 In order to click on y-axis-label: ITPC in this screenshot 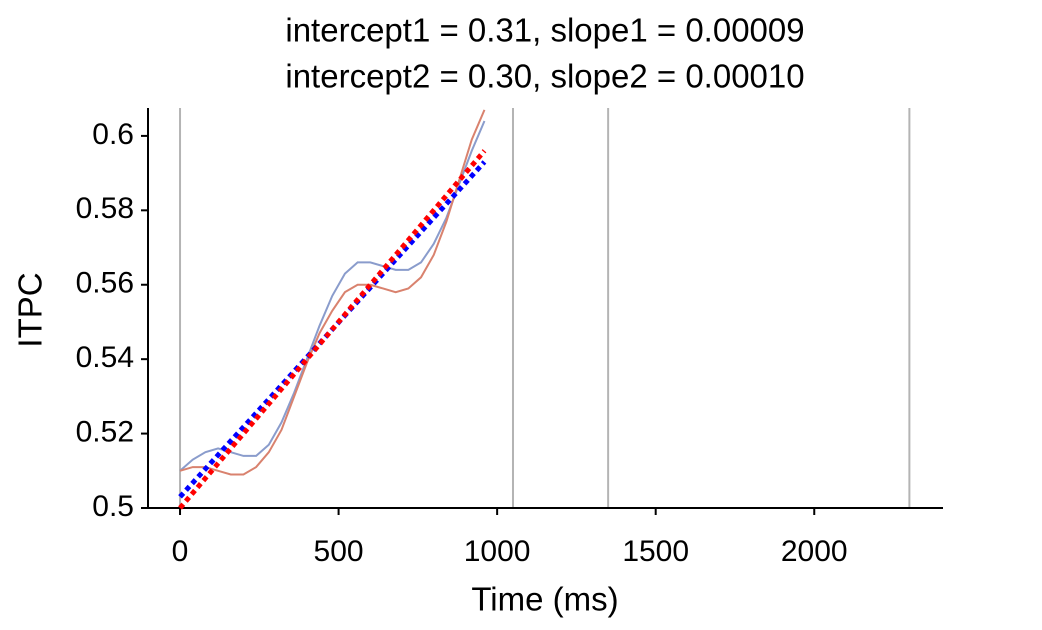, I will do `click(30, 309)`.